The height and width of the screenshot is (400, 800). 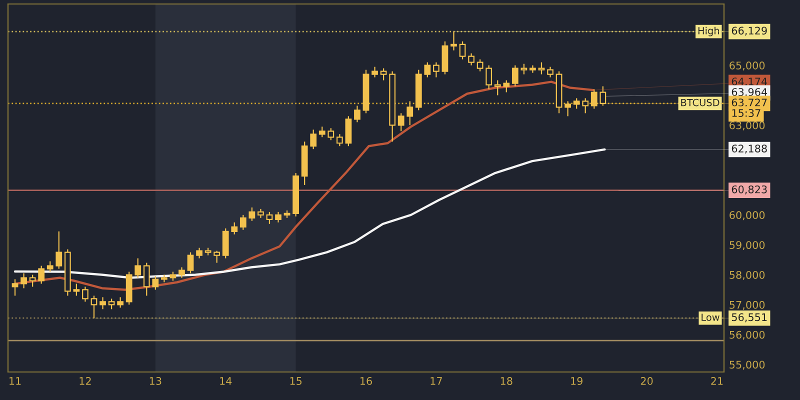 What do you see at coordinates (749, 189) in the screenshot?
I see `annotation: 60,823` at bounding box center [749, 189].